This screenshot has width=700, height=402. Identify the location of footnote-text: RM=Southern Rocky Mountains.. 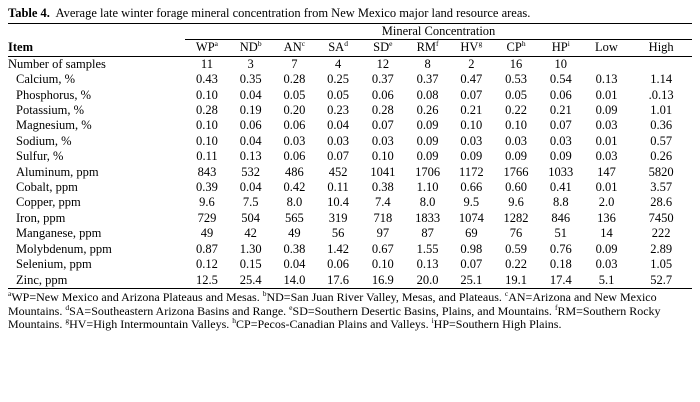
(334, 317).